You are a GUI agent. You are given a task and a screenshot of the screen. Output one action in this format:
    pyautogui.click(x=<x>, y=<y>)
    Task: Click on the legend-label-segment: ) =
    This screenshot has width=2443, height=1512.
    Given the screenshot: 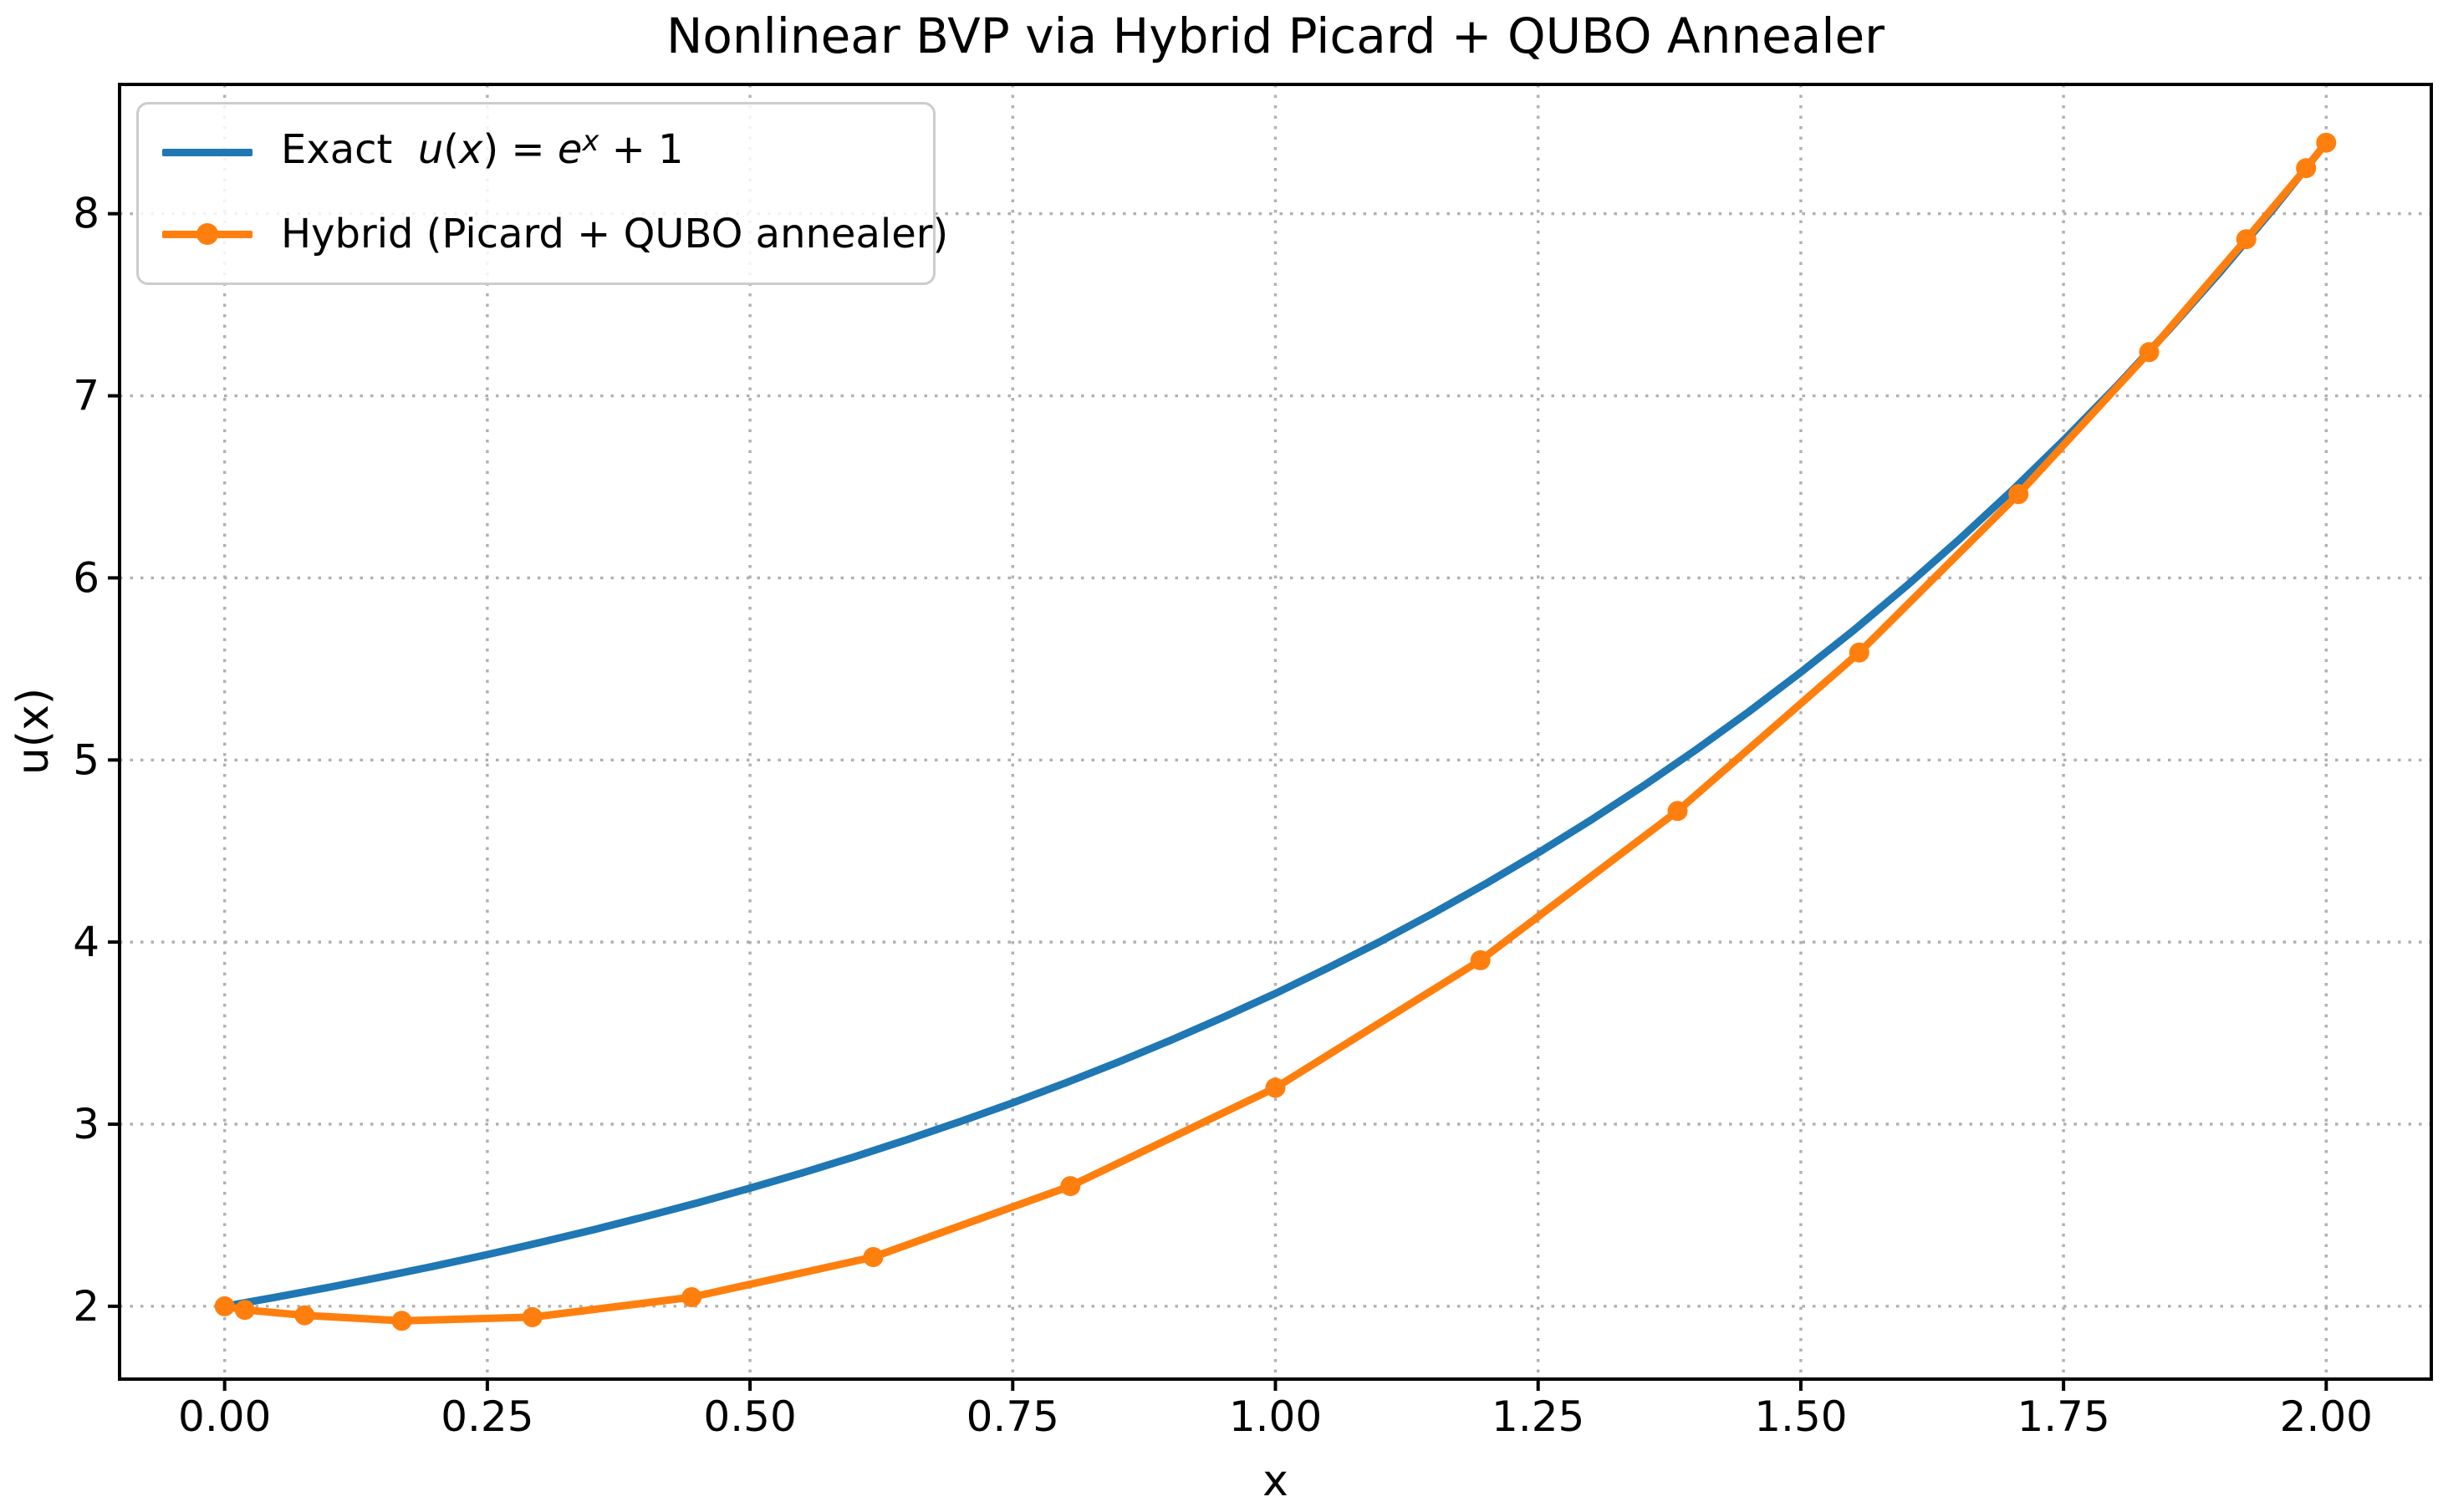 What is the action you would take?
    pyautogui.click(x=520, y=149)
    